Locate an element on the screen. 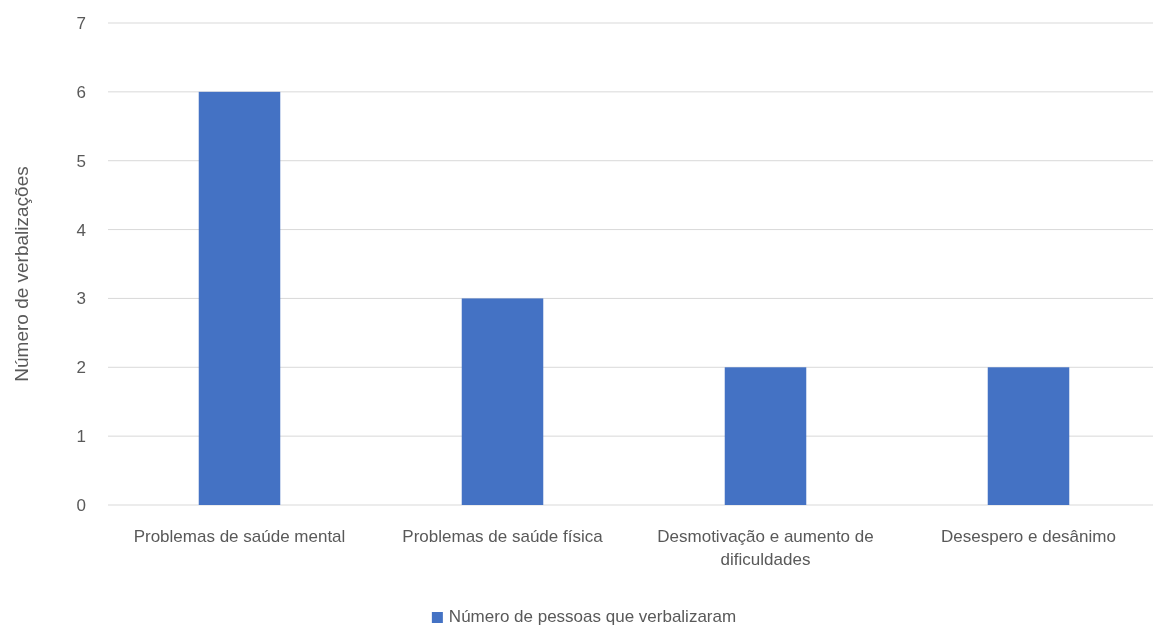 The height and width of the screenshot is (628, 1153). x-tick-label: Problemas de saúde física is located at coordinates (503, 536).